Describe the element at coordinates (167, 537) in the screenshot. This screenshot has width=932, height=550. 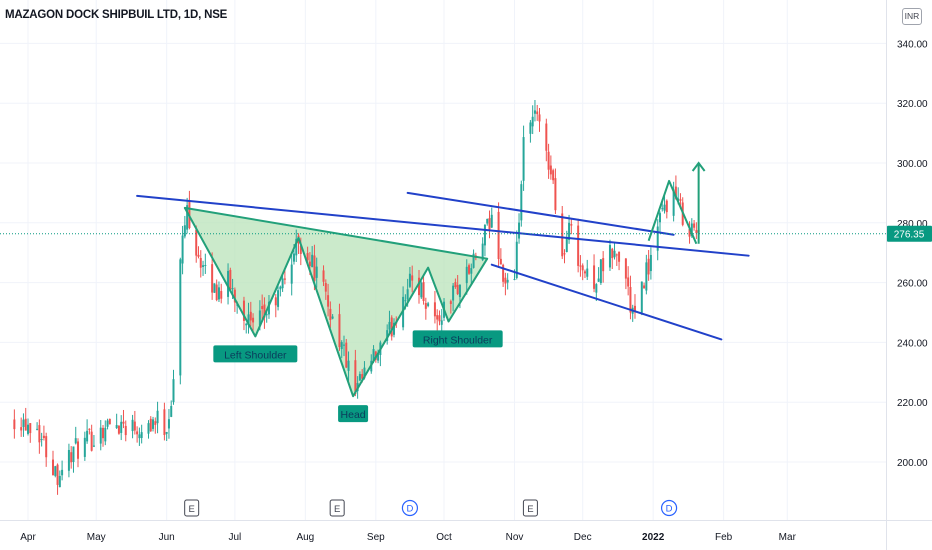
I see `x-tick-label: Jun` at that location.